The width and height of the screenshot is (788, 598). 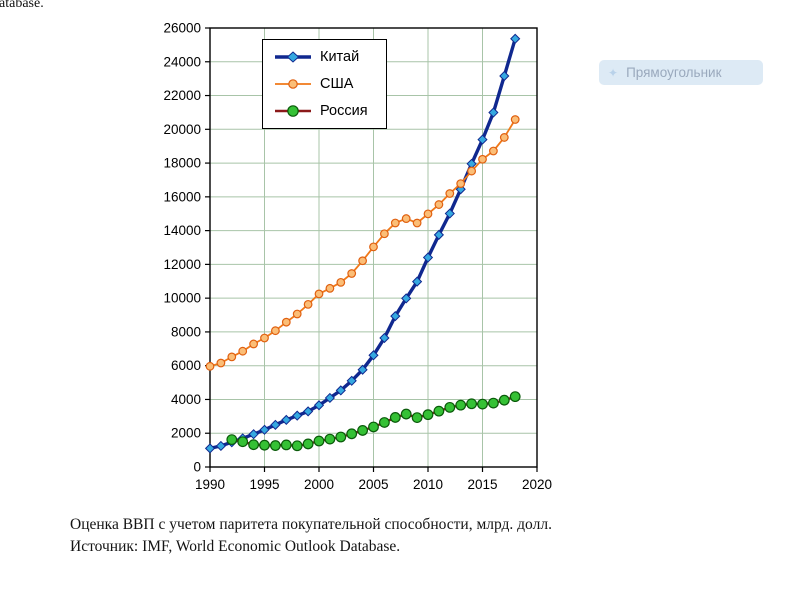 I want to click on svg-text: 2020, so click(x=537, y=484).